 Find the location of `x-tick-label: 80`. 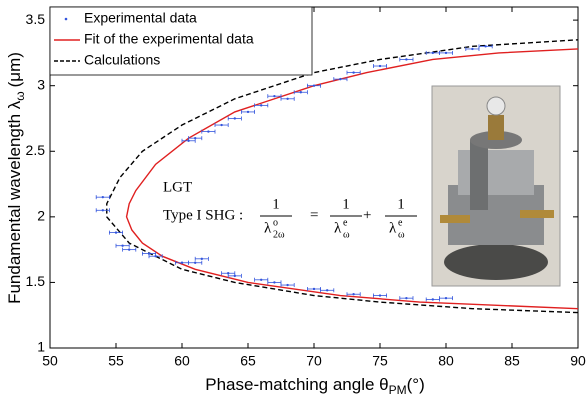

x-tick-label: 80 is located at coordinates (446, 361).